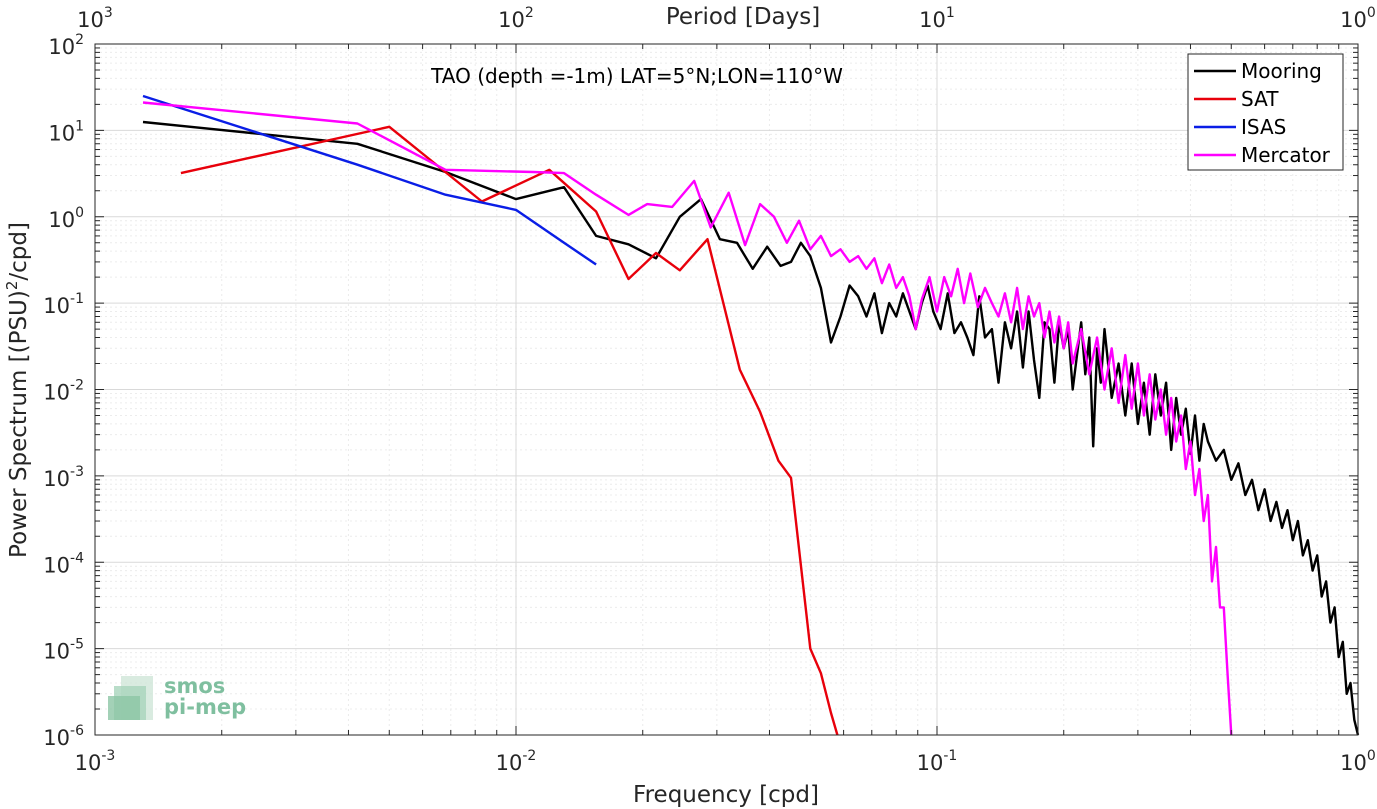 The width and height of the screenshot is (1377, 809). What do you see at coordinates (124, 708) in the screenshot?
I see `logo-mark-front` at bounding box center [124, 708].